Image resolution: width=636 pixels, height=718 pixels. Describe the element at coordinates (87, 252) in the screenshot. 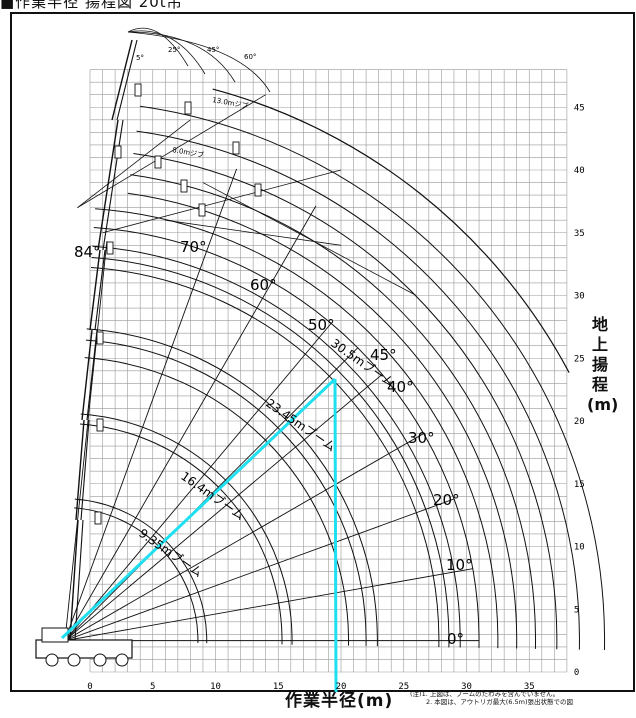

I see `boom-angle-label: 84°` at that location.